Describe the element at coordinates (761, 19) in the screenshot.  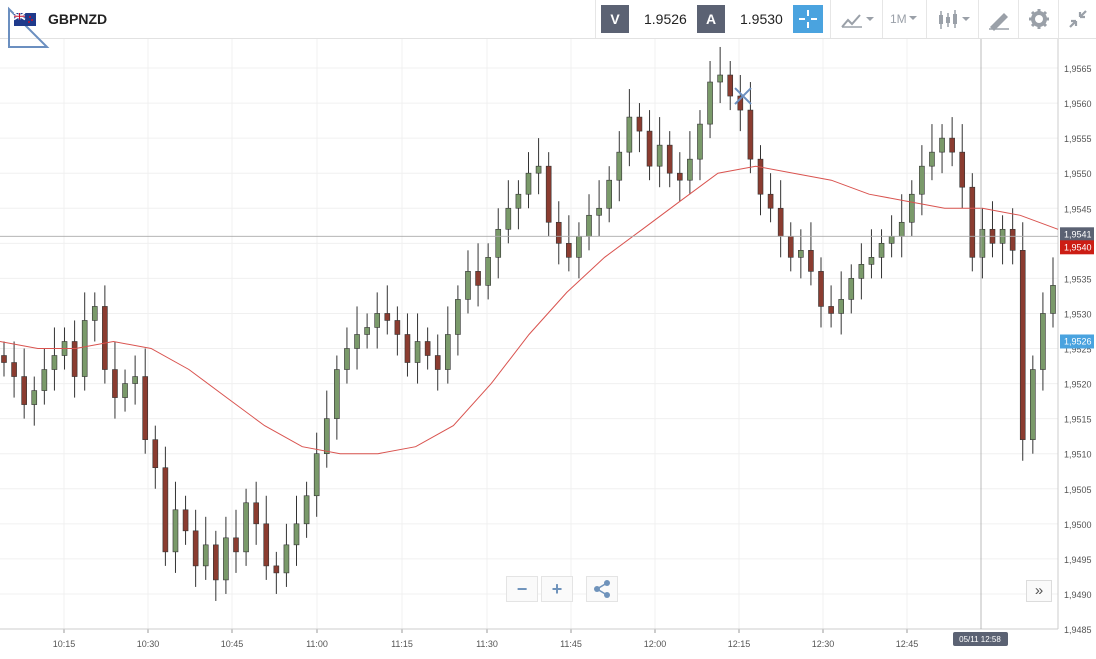
I see `ask-price: 1.9530` at that location.